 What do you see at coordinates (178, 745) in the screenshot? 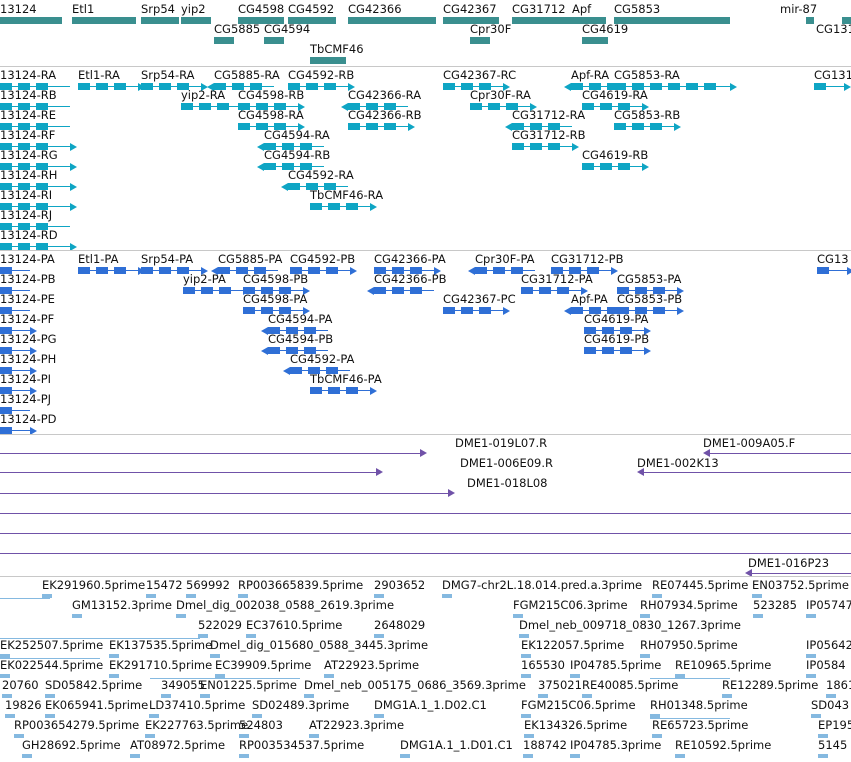
I see `est-label: AT08972.5prime` at bounding box center [178, 745].